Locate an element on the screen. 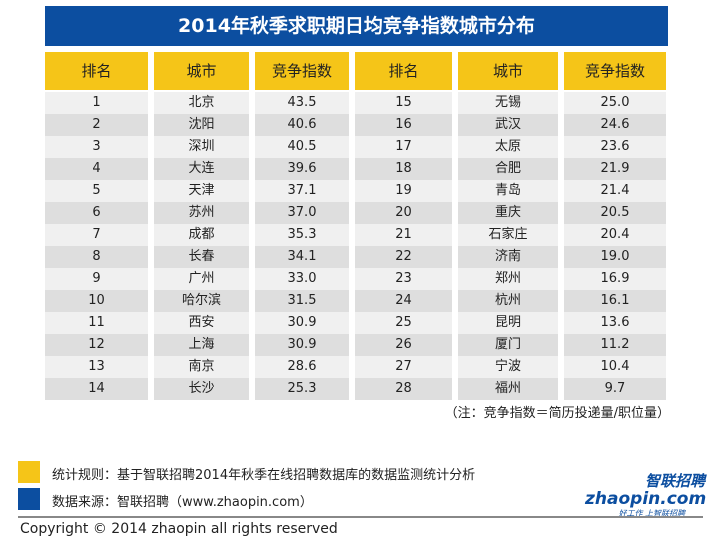 This screenshot has width=720, height=549. cell-city: 成都 is located at coordinates (201, 235).